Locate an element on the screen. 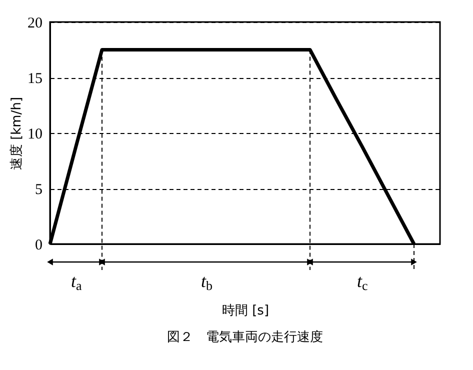 This screenshot has height=370, width=473. y-tick-label: 20 is located at coordinates (35, 24).